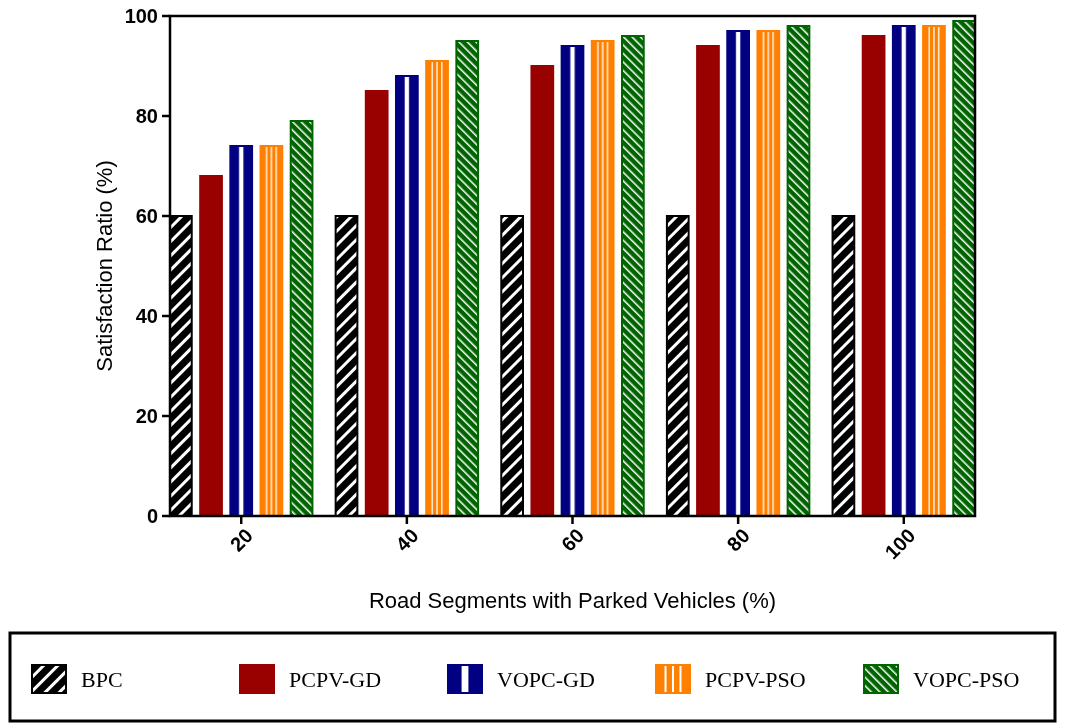  I want to click on legend-label: VOPC-GD, so click(546, 679).